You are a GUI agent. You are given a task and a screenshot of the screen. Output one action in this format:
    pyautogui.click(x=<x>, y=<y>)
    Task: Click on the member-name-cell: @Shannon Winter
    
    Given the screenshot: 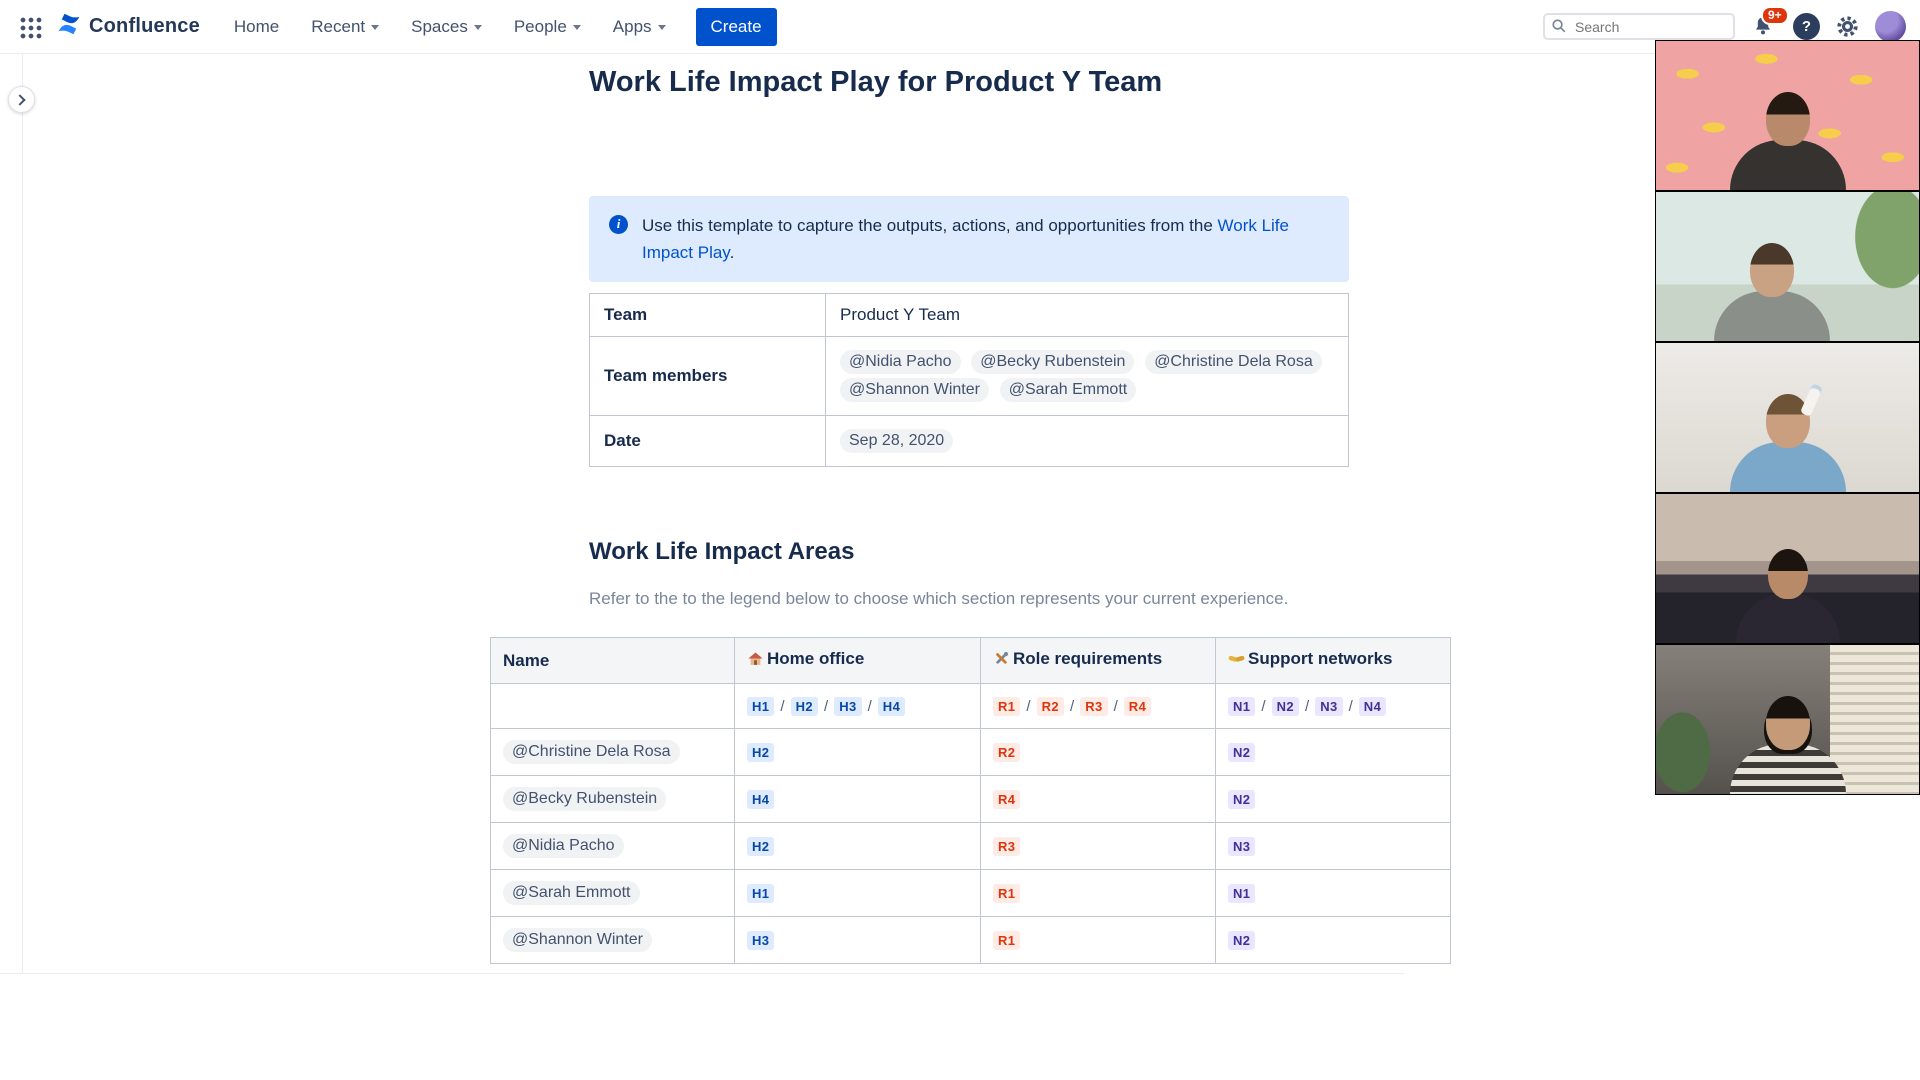 What is the action you would take?
    pyautogui.click(x=612, y=940)
    